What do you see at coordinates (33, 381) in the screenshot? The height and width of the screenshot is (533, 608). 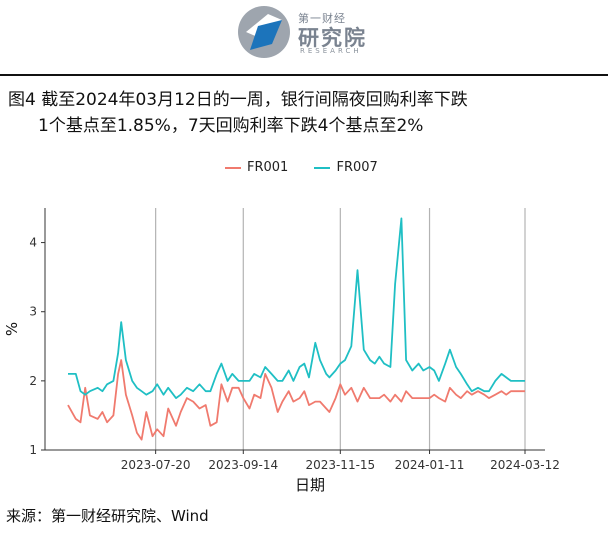 I see `y-tick-label: 2` at bounding box center [33, 381].